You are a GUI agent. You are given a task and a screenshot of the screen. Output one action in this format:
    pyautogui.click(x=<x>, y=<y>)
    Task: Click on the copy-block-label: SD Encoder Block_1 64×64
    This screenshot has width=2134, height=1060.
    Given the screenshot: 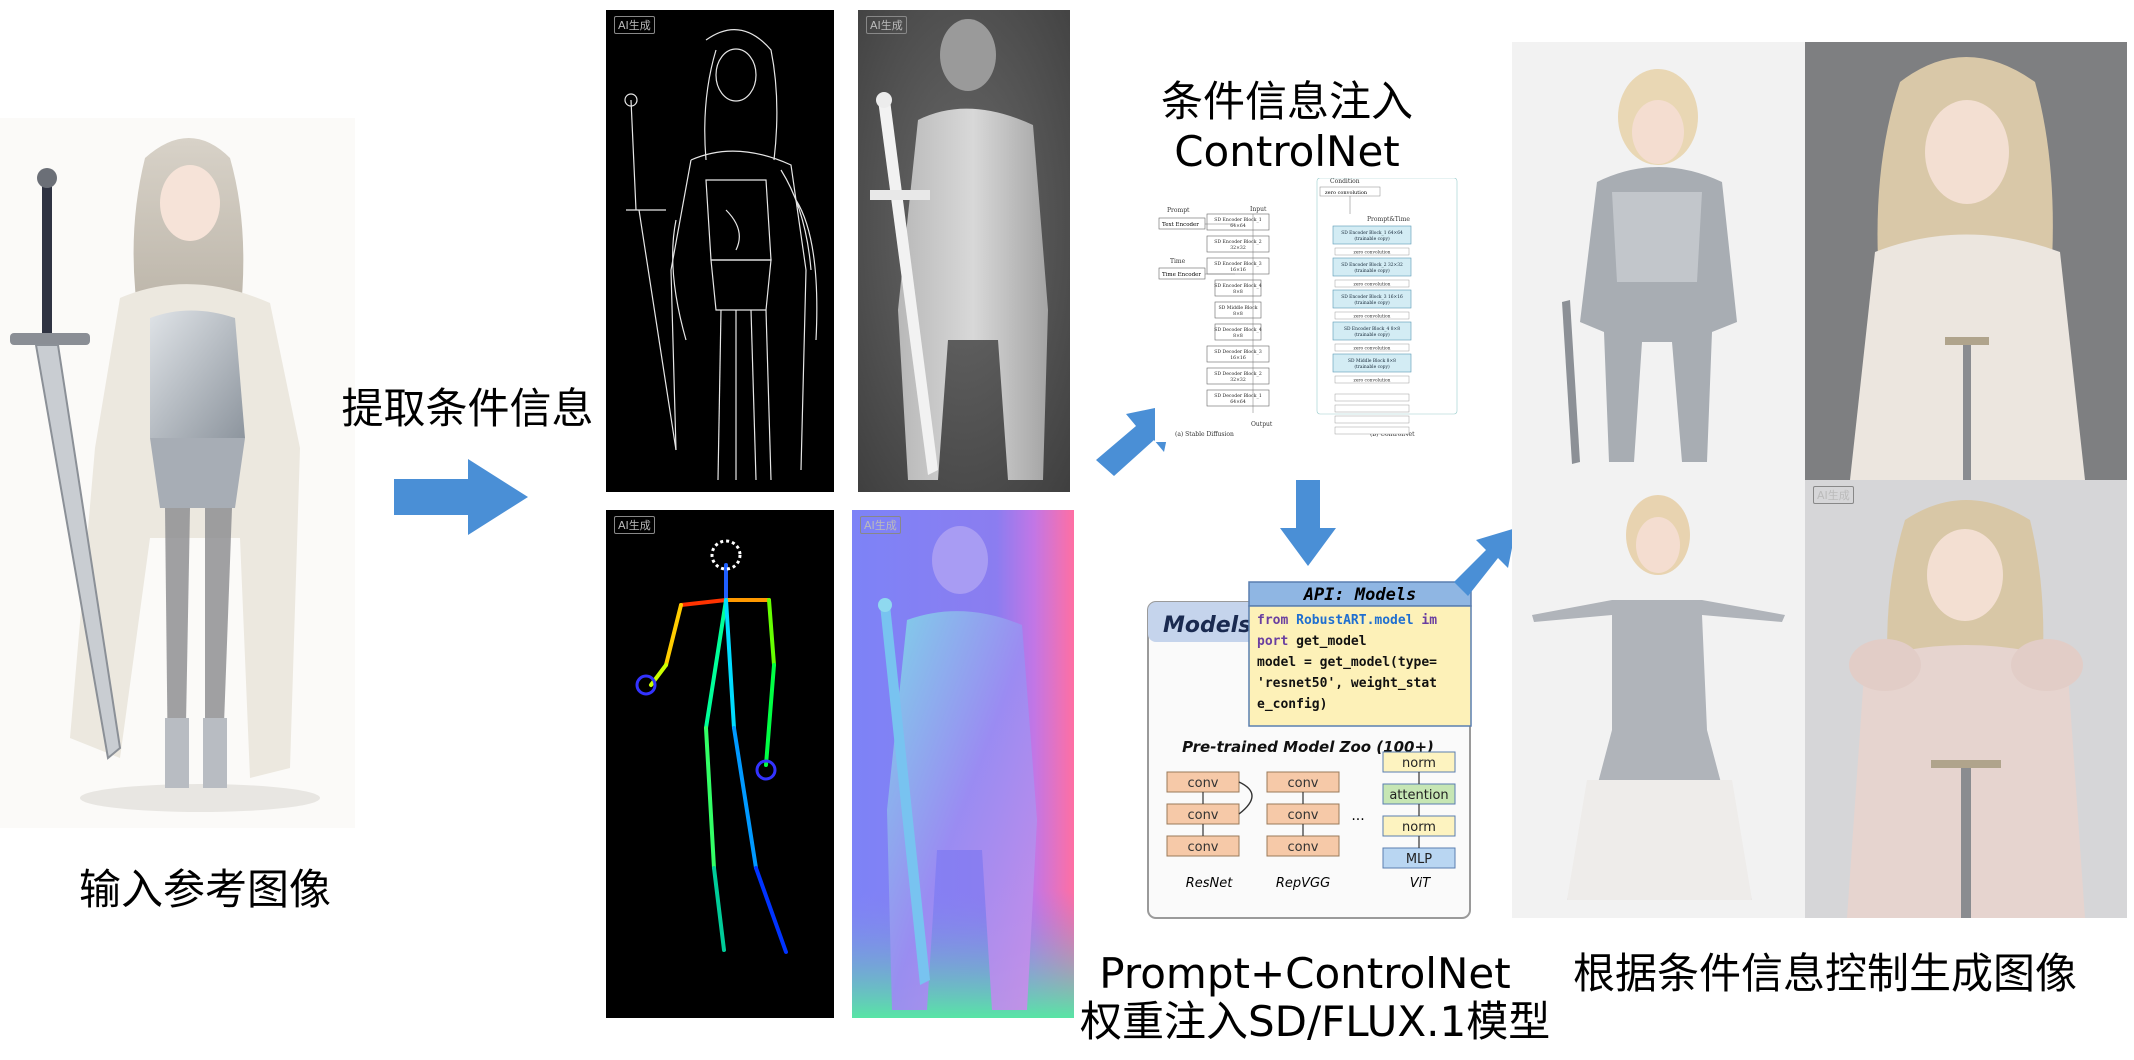 What is the action you would take?
    pyautogui.click(x=1372, y=233)
    